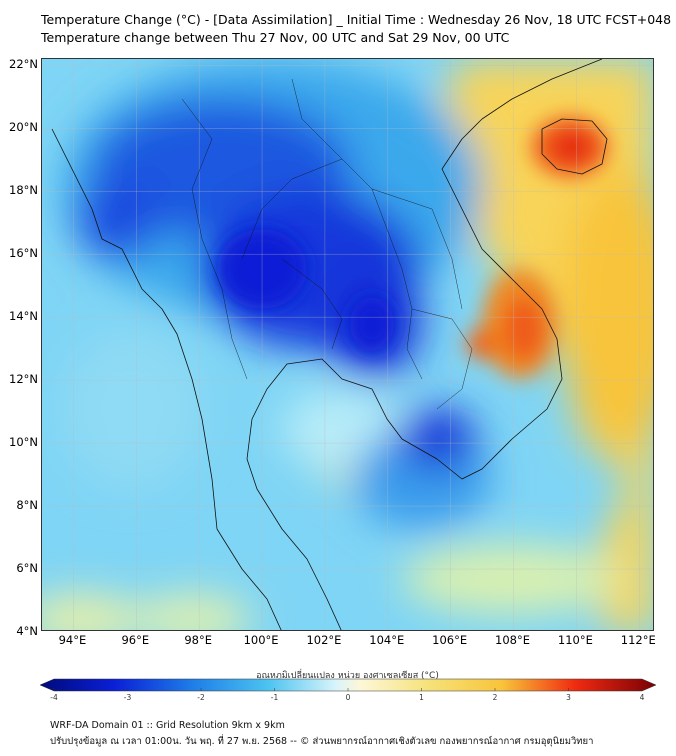 The image size is (676, 756). Describe the element at coordinates (642, 697) in the screenshot. I see `colorbar-tick-label: 4` at that location.